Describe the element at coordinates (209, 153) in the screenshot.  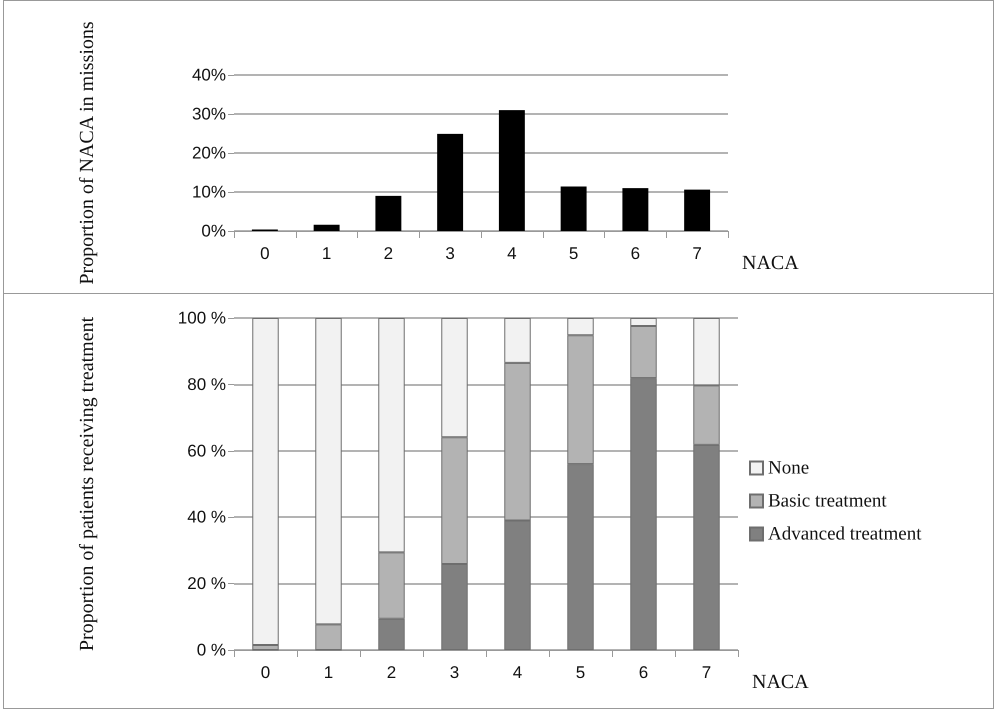
I see `y-tick-label: 20%` at that location.